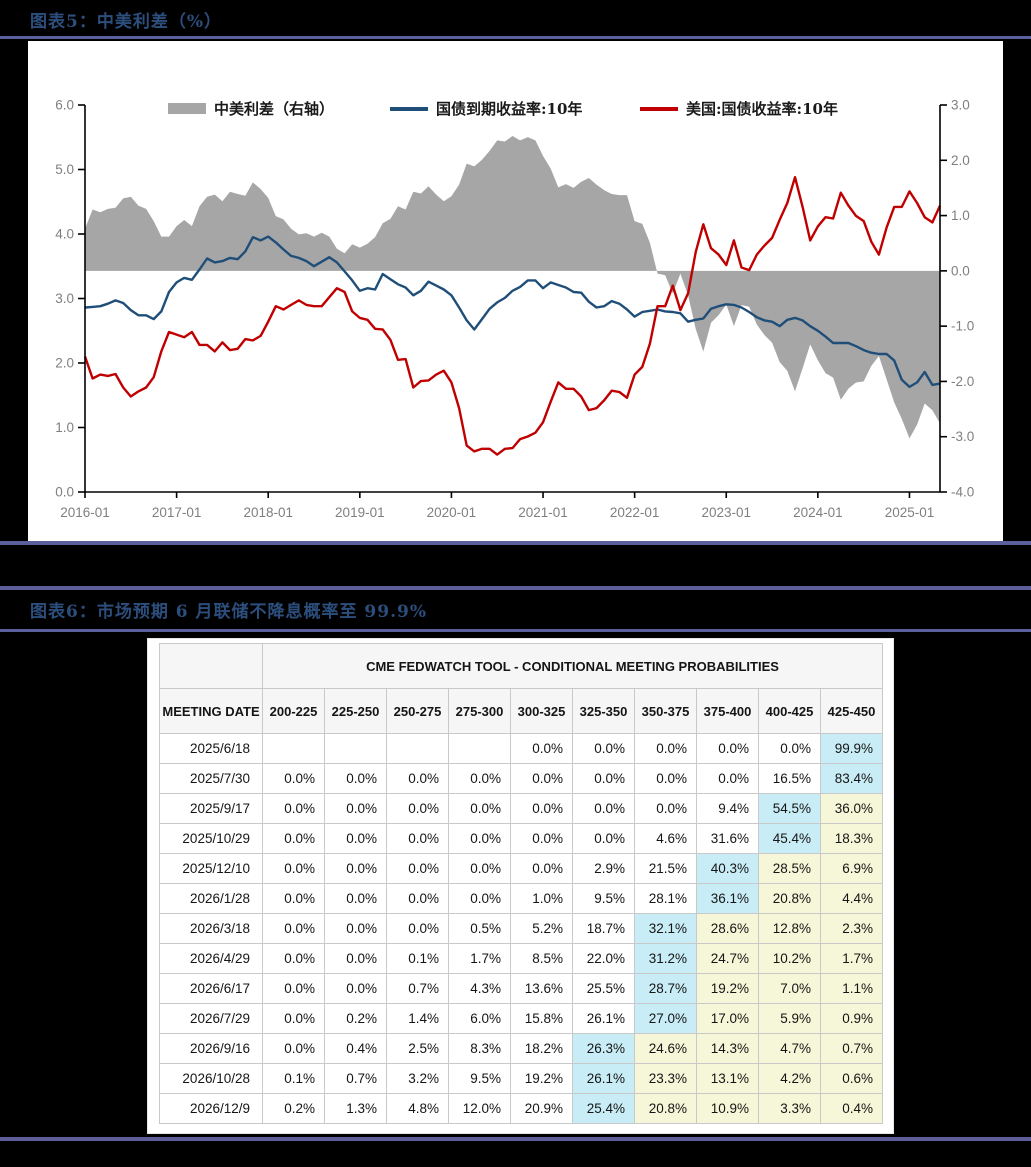  Describe the element at coordinates (293, 711) in the screenshot. I see `rate-range-header: 200-225` at that location.